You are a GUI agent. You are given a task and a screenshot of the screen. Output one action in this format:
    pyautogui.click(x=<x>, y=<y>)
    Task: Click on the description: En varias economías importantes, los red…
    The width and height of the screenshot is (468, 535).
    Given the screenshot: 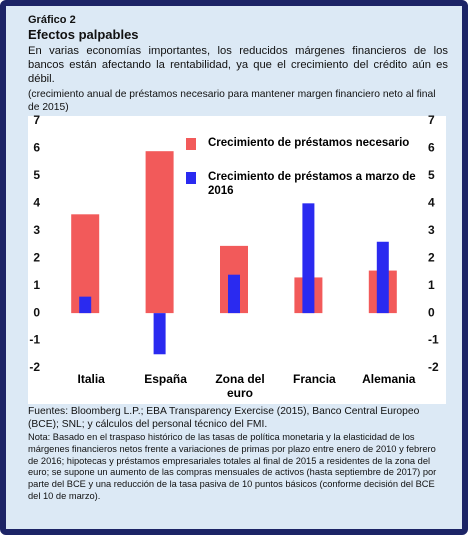 What is the action you would take?
    pyautogui.click(x=238, y=65)
    